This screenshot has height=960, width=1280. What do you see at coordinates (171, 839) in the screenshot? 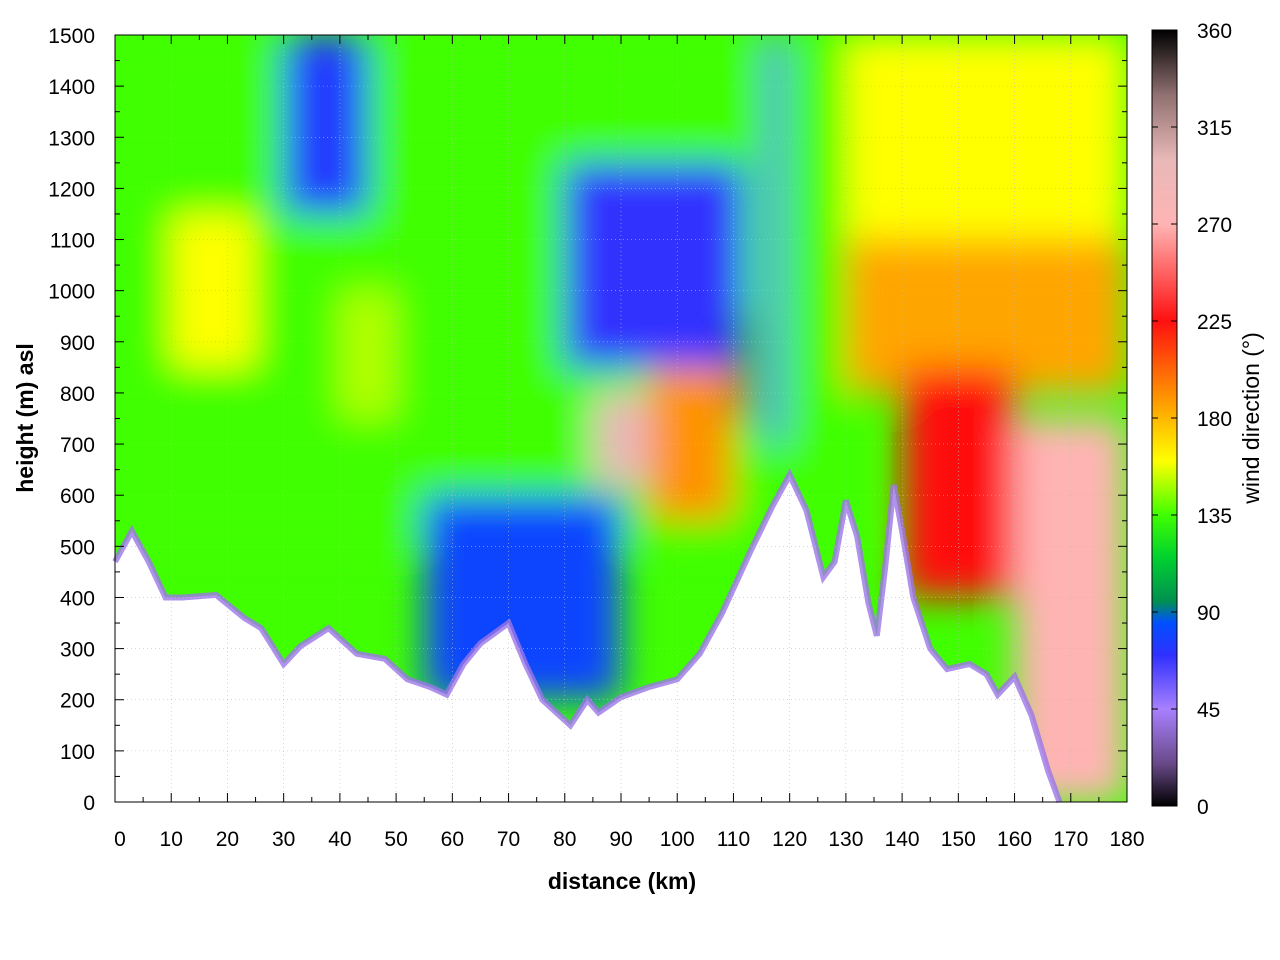
I see `x-tick-label-1: 10` at bounding box center [171, 839].